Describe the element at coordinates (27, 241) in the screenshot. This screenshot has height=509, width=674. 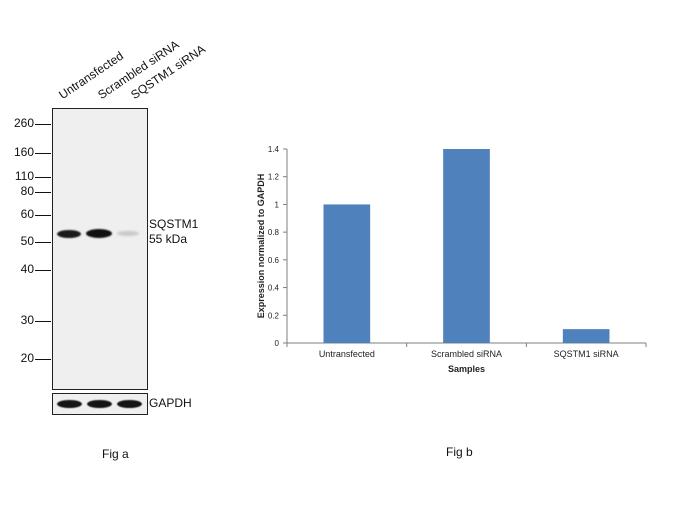
I see `mw-marker-50: 50` at that location.